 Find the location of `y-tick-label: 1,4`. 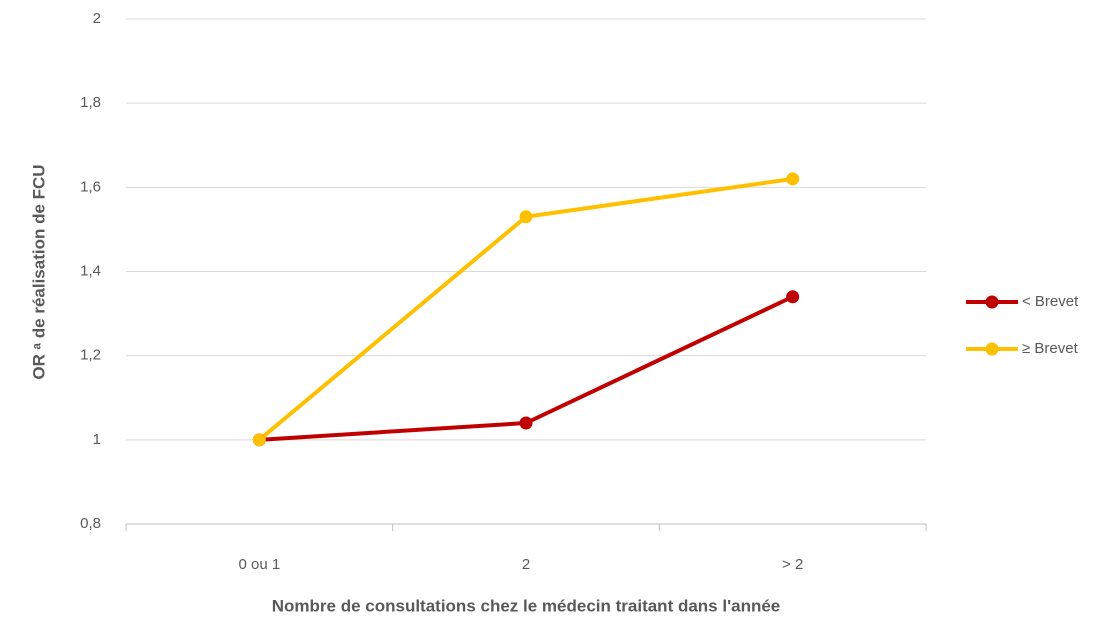

y-tick-label: 1,4 is located at coordinates (90, 270).